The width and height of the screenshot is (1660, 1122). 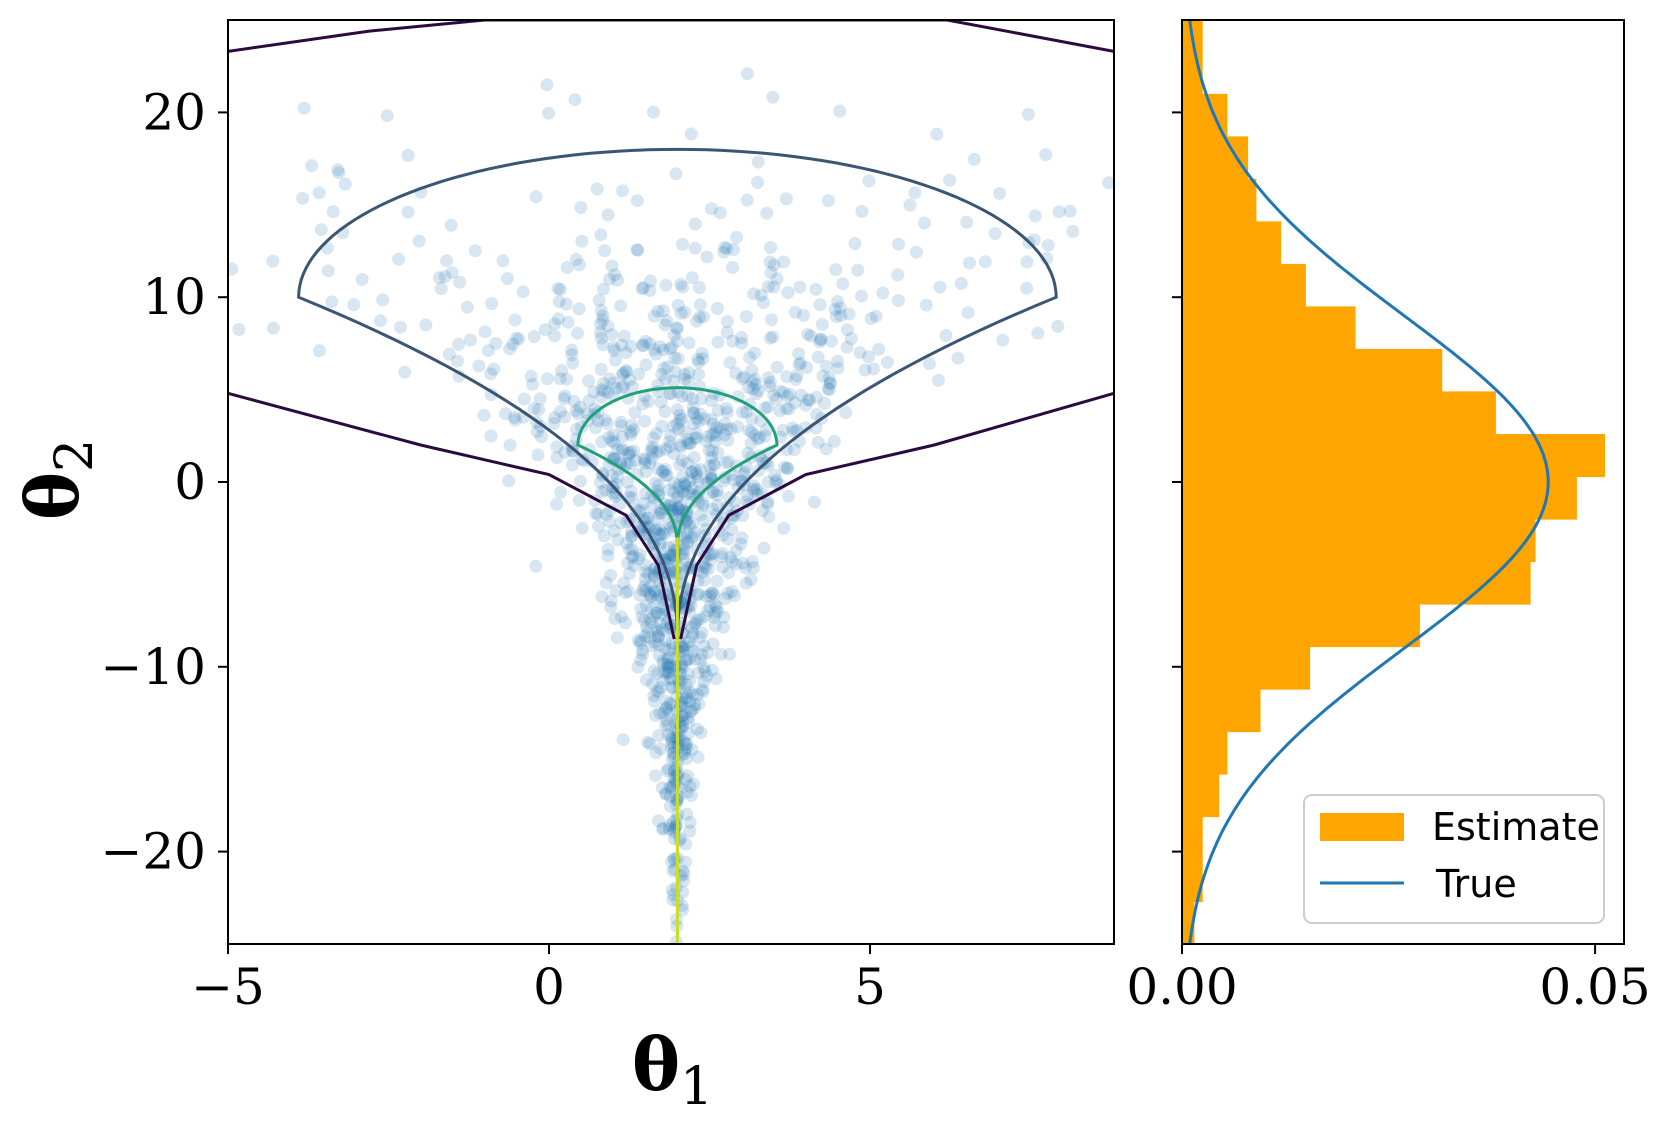 I want to click on histogram-bar, so click(x=1219, y=200).